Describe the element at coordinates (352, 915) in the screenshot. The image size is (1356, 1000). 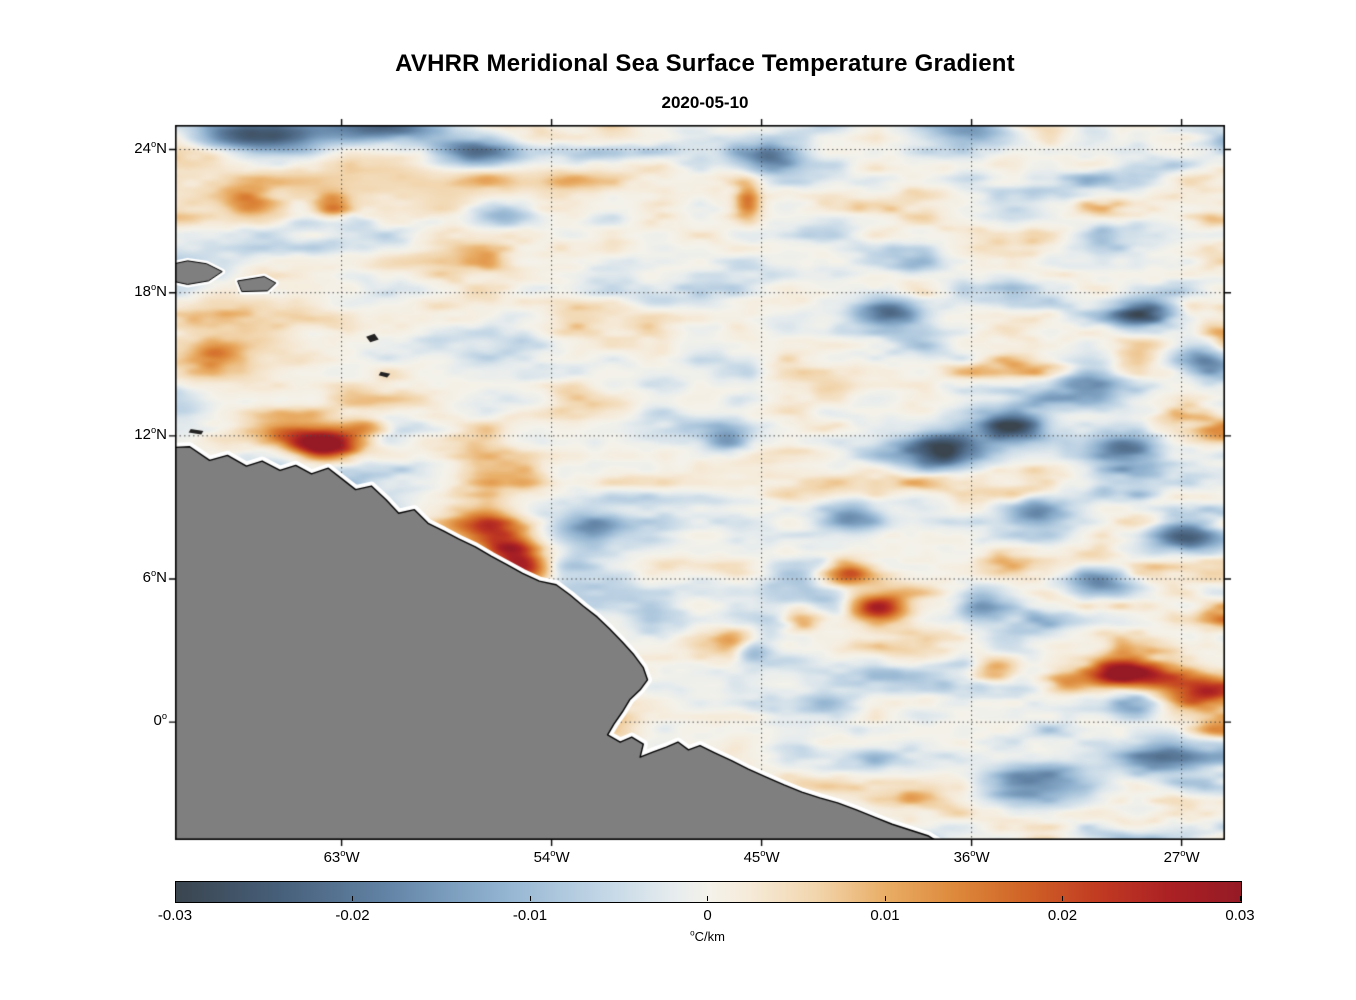
I see `colorbar-tick-label: -0.02` at that location.